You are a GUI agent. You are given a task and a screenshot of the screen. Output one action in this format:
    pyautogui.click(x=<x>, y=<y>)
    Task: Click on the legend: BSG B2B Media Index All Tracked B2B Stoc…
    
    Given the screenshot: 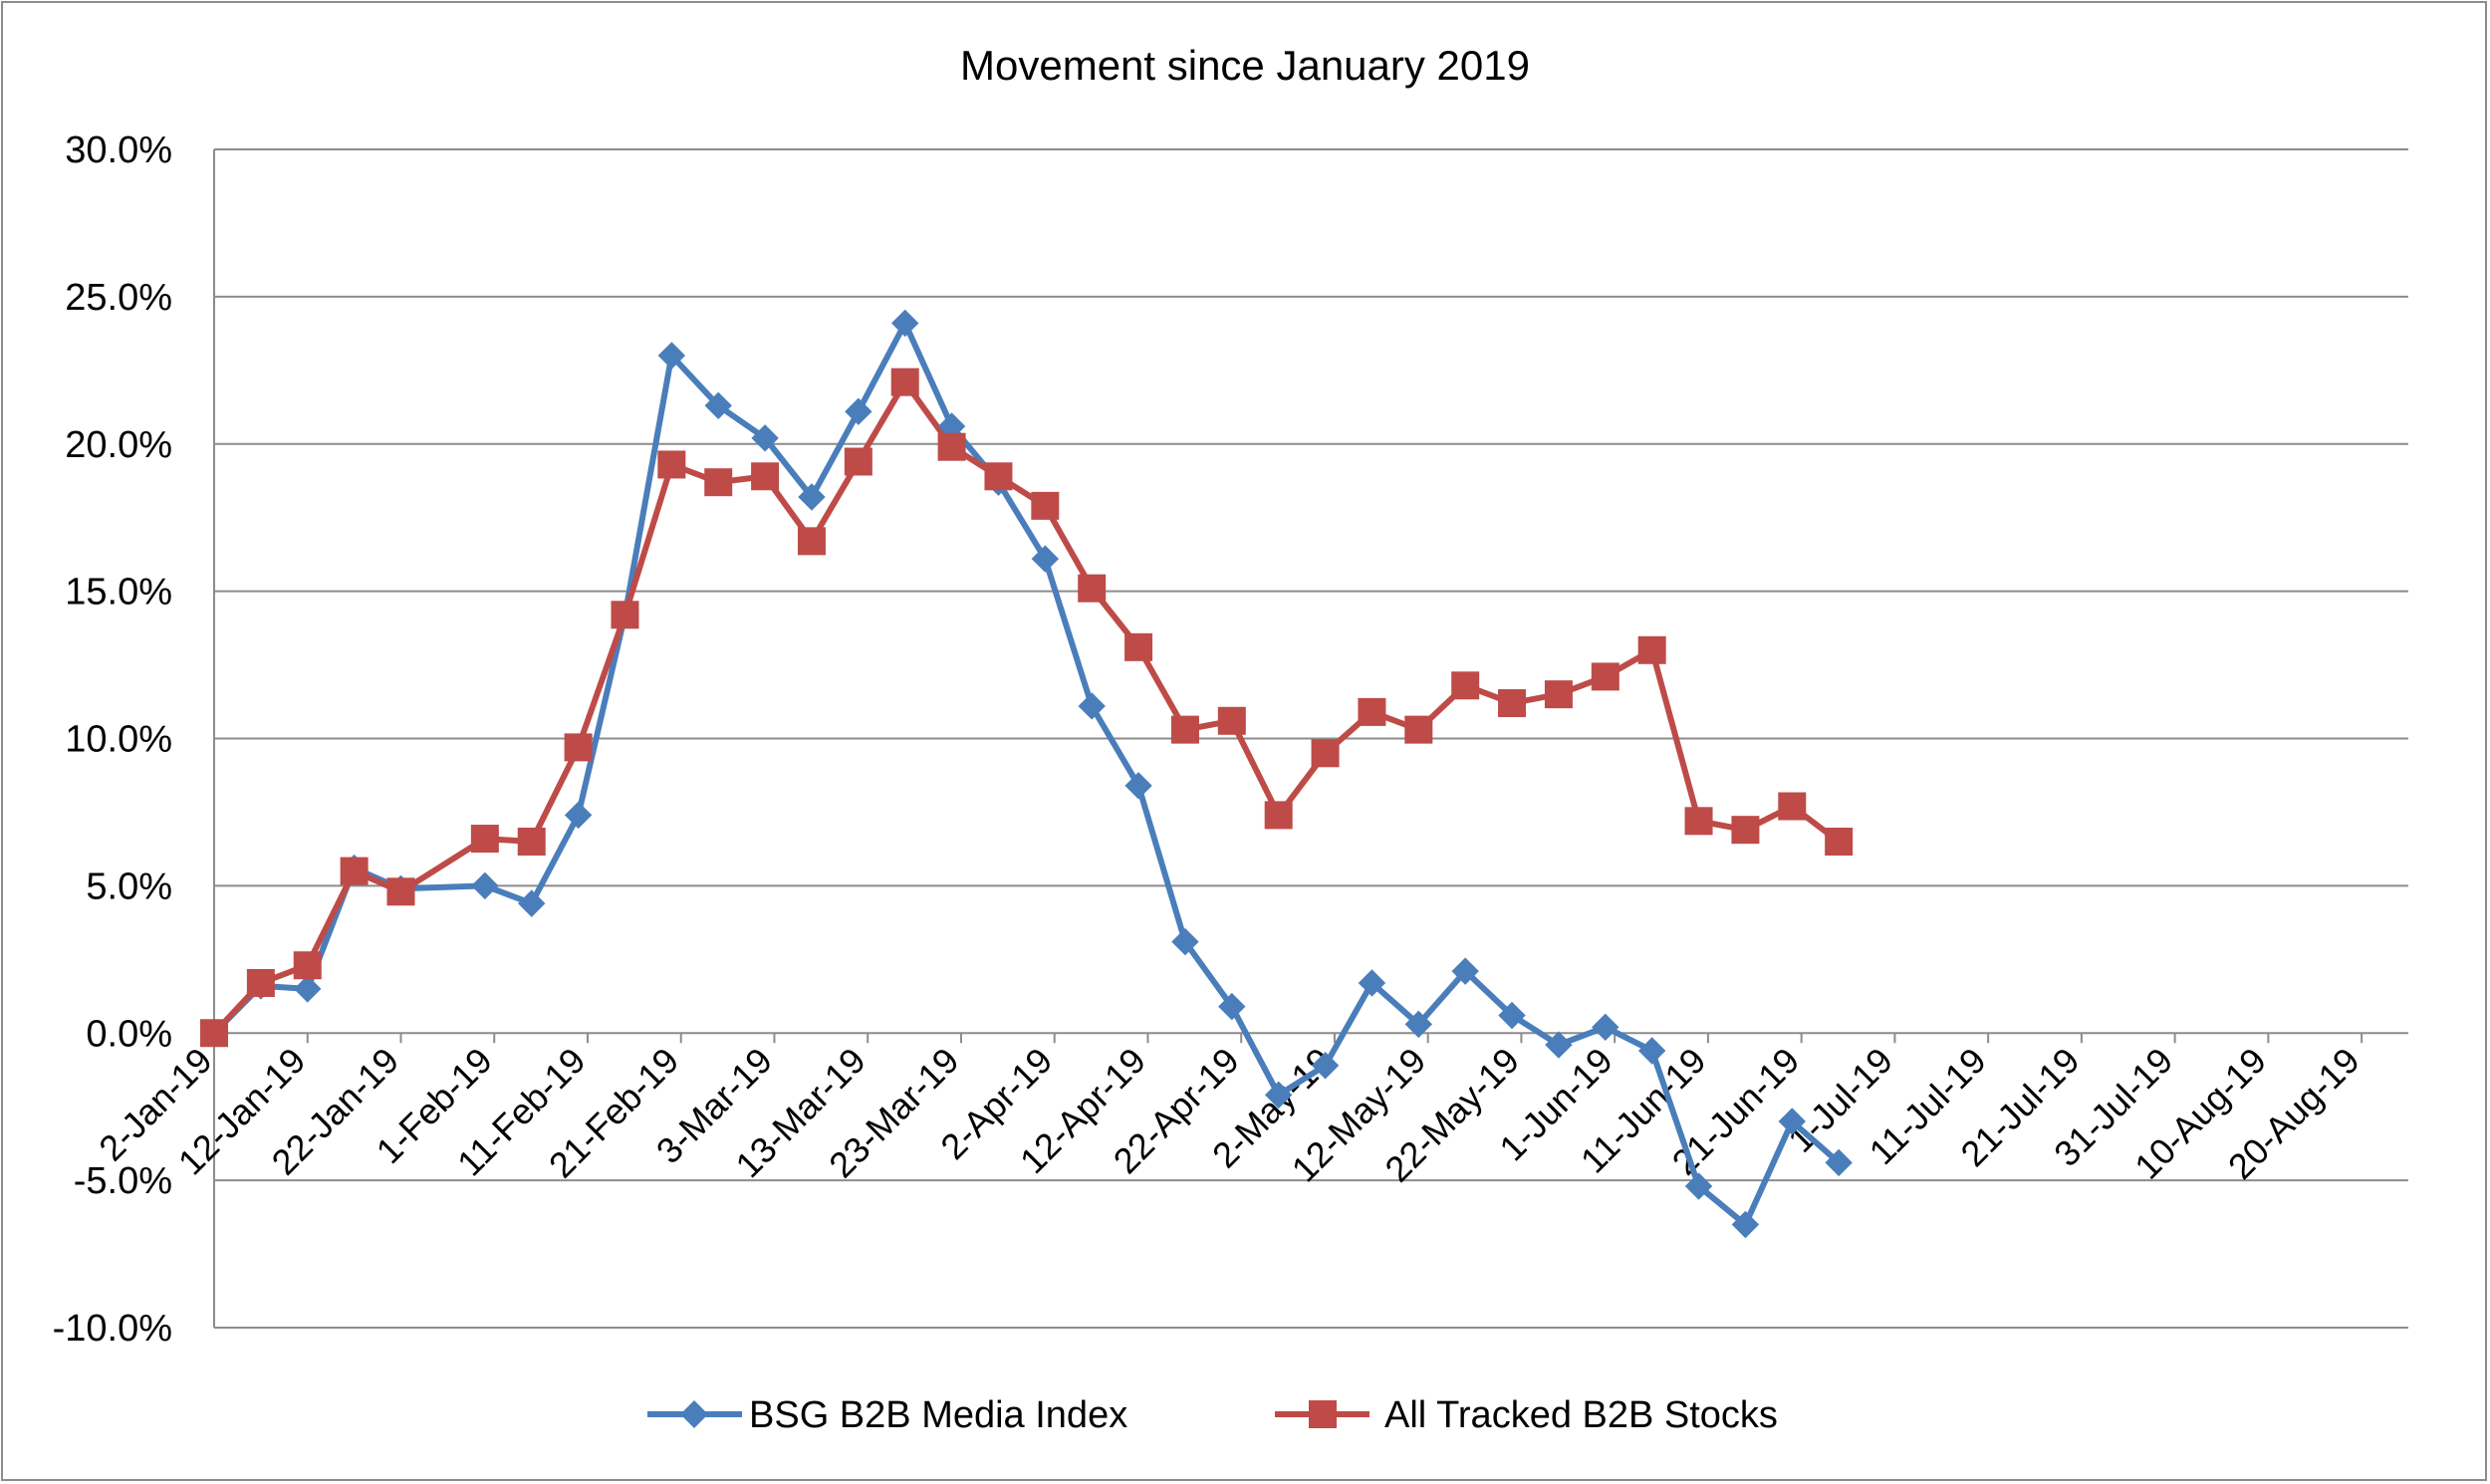 What is the action you would take?
    pyautogui.click(x=1213, y=1415)
    